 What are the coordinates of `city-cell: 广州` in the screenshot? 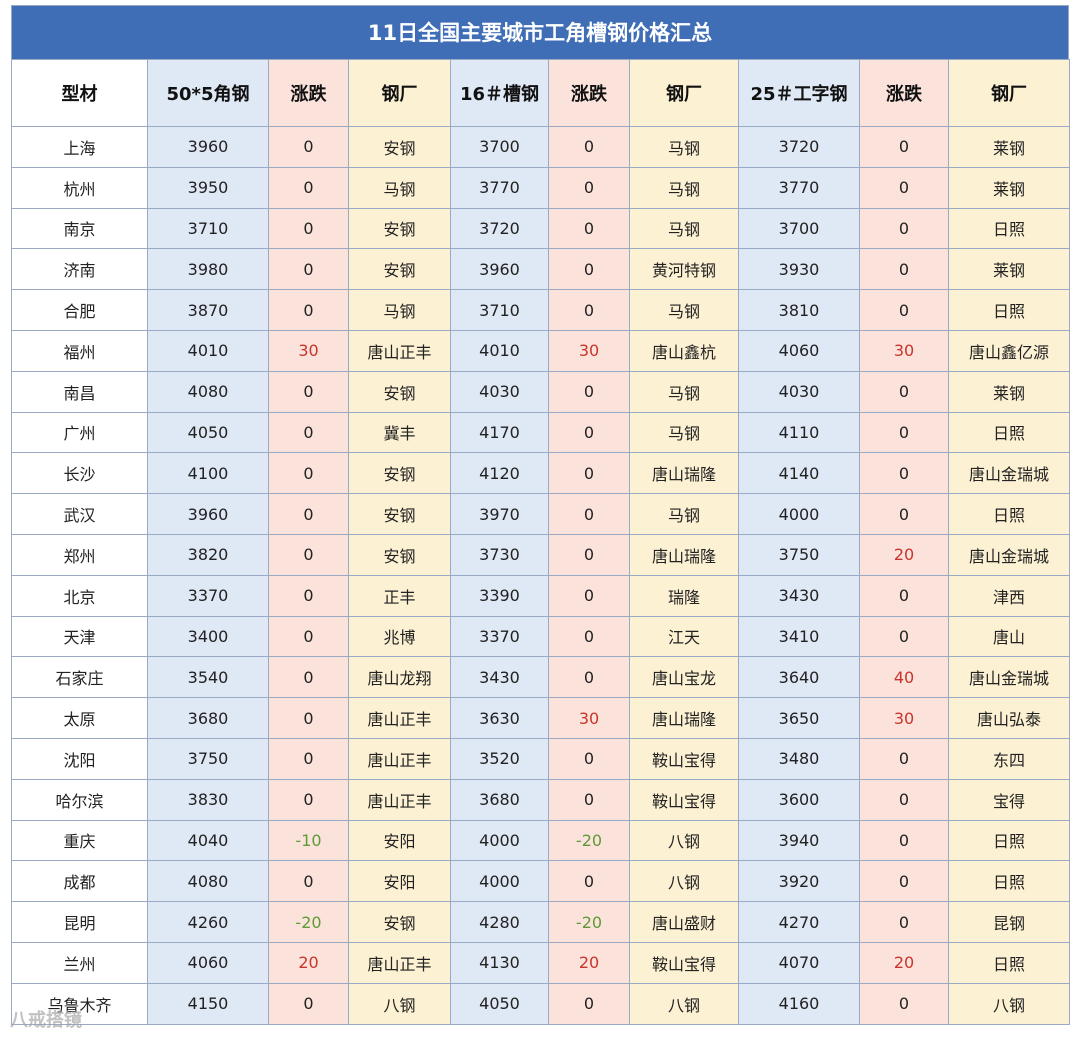 It's located at (79, 432).